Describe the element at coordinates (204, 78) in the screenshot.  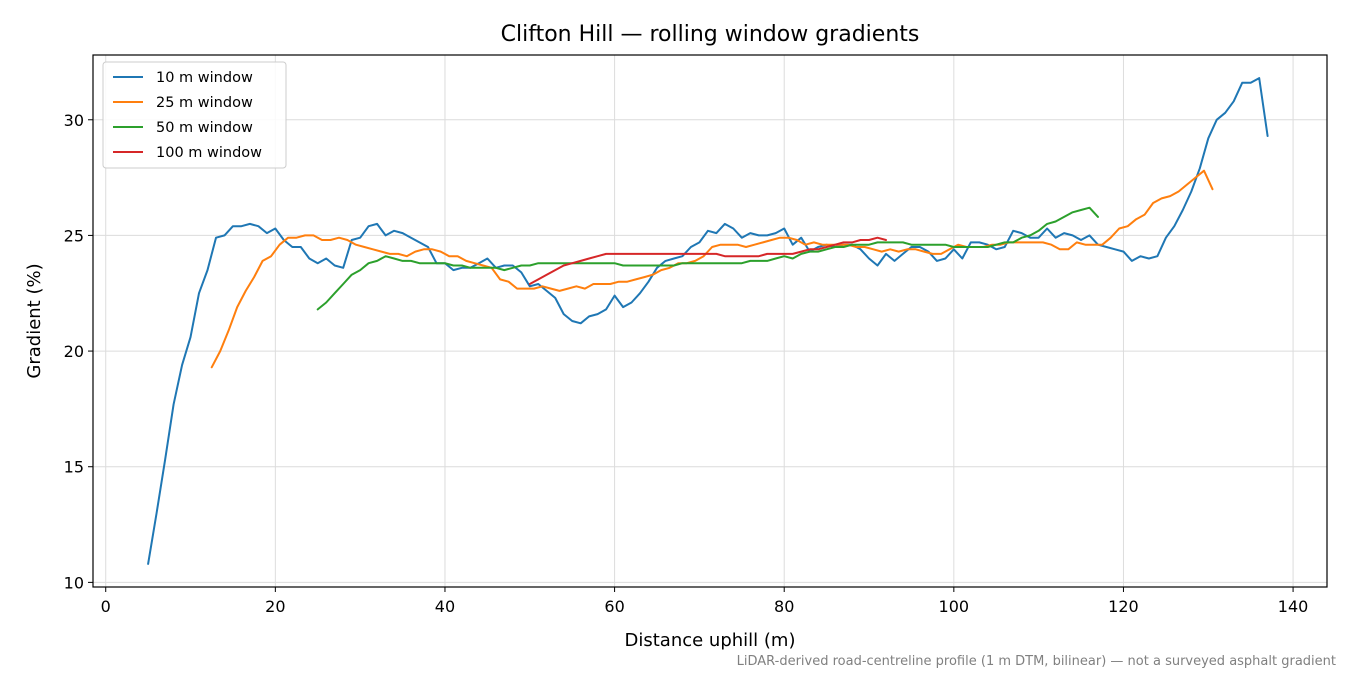
I see `legend-label-1: 10 m window` at that location.